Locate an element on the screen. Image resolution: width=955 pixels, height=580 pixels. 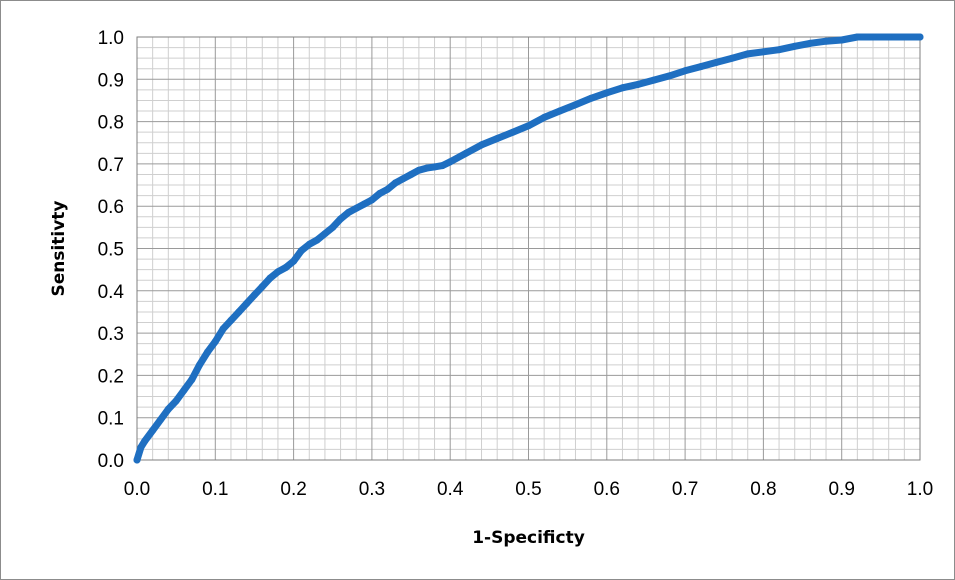
y-tick-label: 0.0 is located at coordinates (111, 461).